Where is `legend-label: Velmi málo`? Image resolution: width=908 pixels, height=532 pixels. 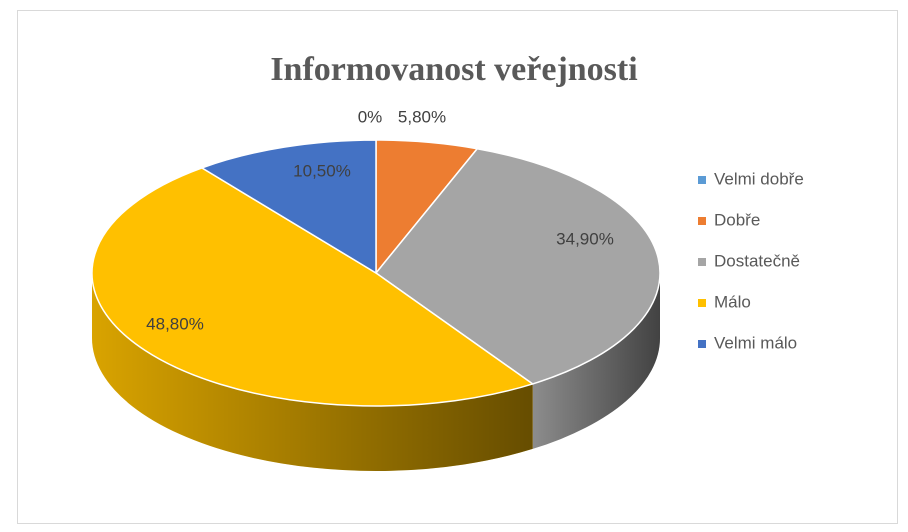 legend-label: Velmi málo is located at coordinates (755, 342).